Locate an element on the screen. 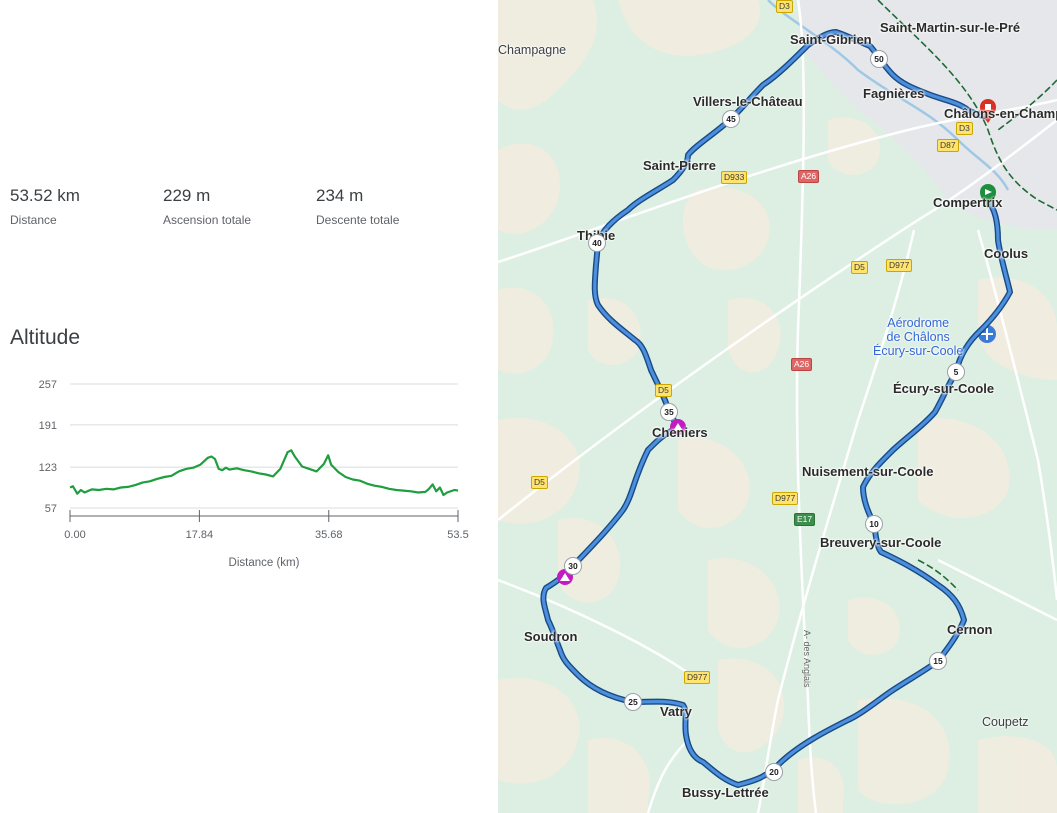  km-marker: 25 is located at coordinates (633, 702).